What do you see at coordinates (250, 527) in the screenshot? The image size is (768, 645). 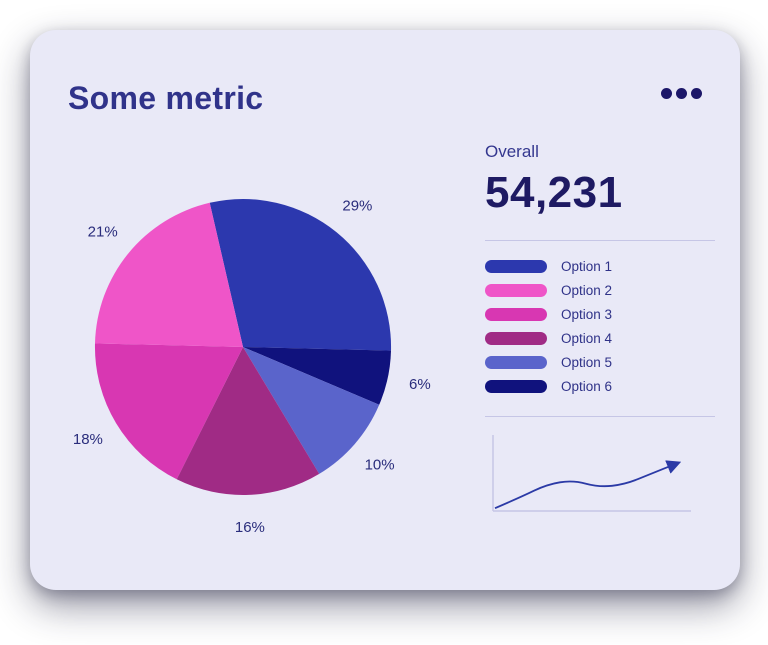 I see `pie-percent-label: 16%` at bounding box center [250, 527].